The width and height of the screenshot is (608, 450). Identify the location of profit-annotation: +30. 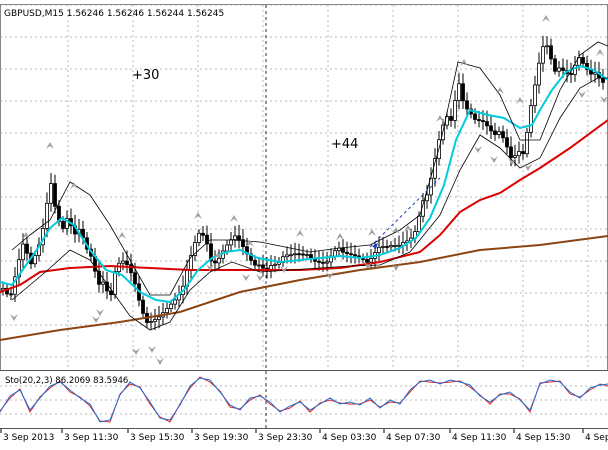
(146, 75).